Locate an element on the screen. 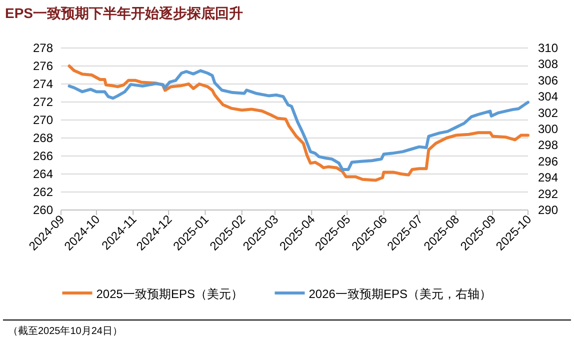  y2-tick-label: 308 is located at coordinates (548, 64).